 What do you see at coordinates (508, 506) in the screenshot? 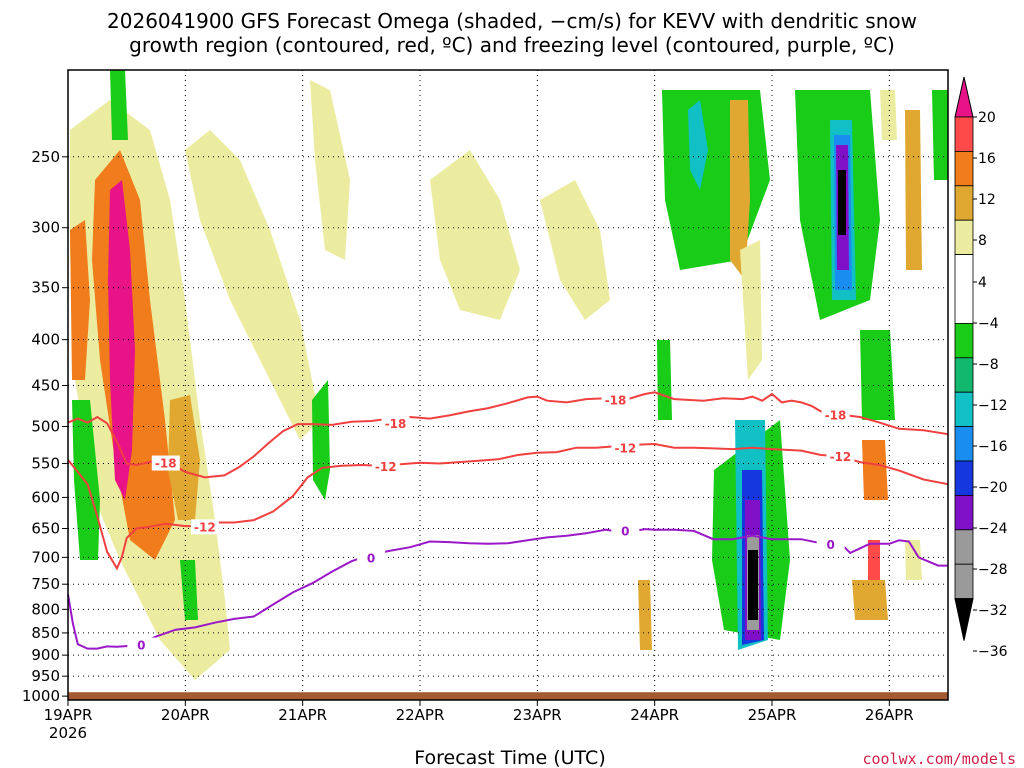
I see `contour-line--12` at bounding box center [508, 506].